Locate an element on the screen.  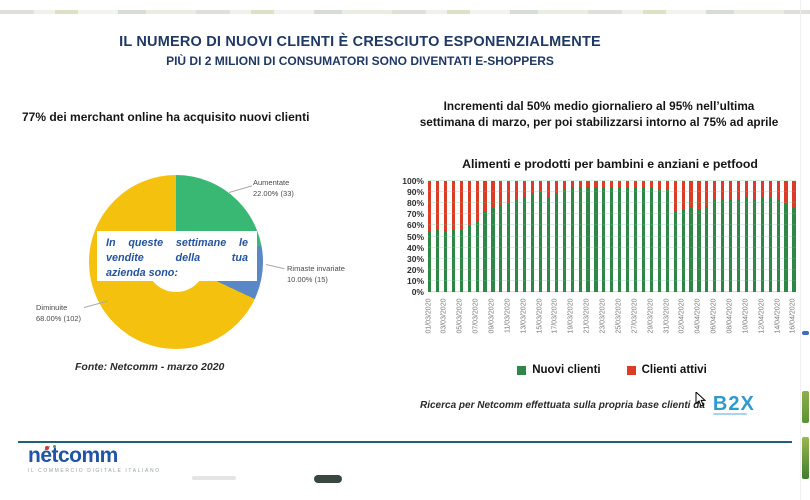
x-tick-date: 19/03/2020 is located at coordinates (571, 316).